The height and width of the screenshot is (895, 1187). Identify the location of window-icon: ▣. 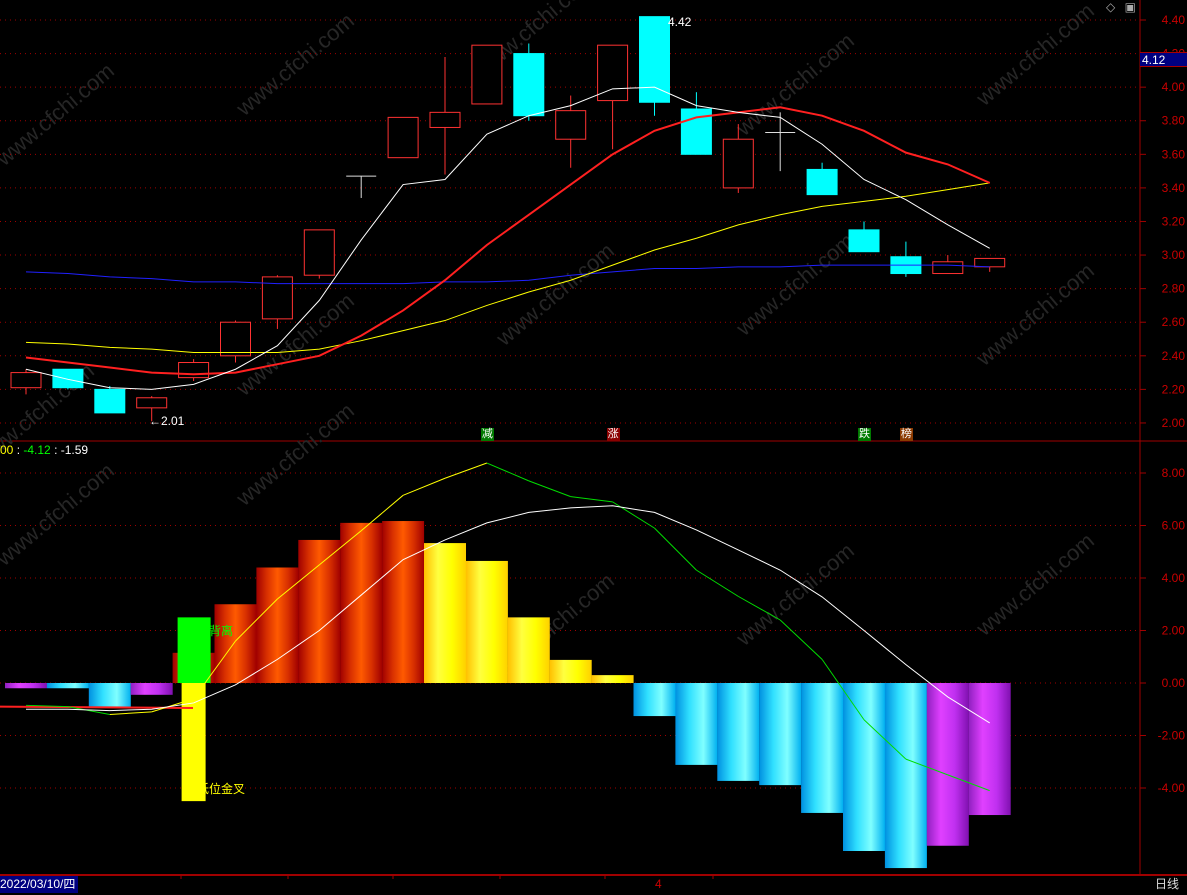
(1130, 7).